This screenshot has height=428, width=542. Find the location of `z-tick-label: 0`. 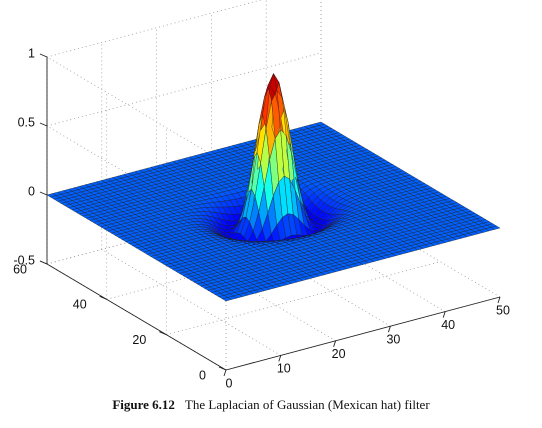

z-tick-label: 0 is located at coordinates (31, 191).